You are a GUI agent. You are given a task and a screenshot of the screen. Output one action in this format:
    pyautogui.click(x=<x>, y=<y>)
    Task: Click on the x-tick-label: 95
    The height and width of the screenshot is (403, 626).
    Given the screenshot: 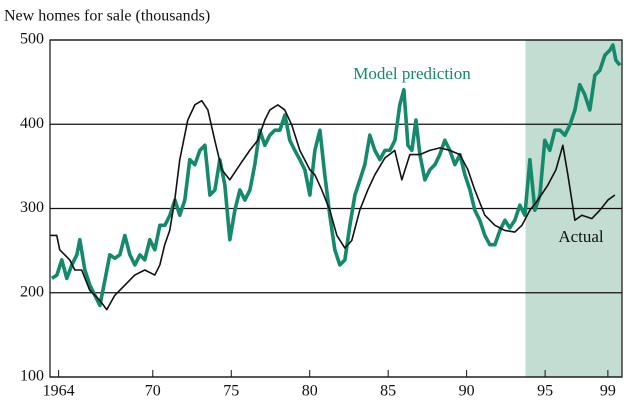 What is the action you would take?
    pyautogui.click(x=545, y=391)
    